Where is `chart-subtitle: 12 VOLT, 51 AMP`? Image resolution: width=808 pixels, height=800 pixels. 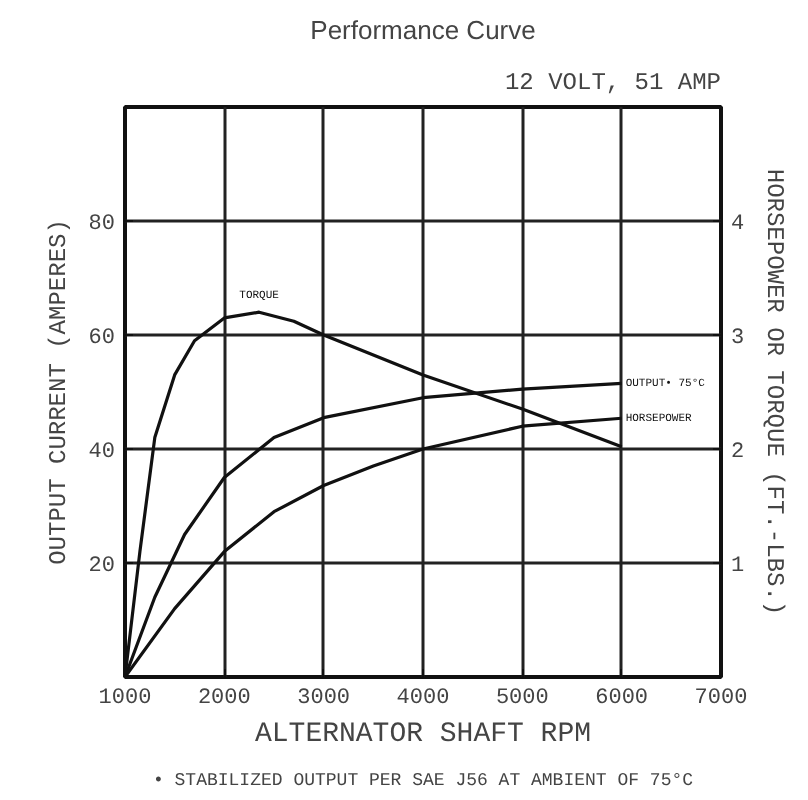 chart-subtitle: 12 VOLT, 51 AMP is located at coordinates (613, 83).